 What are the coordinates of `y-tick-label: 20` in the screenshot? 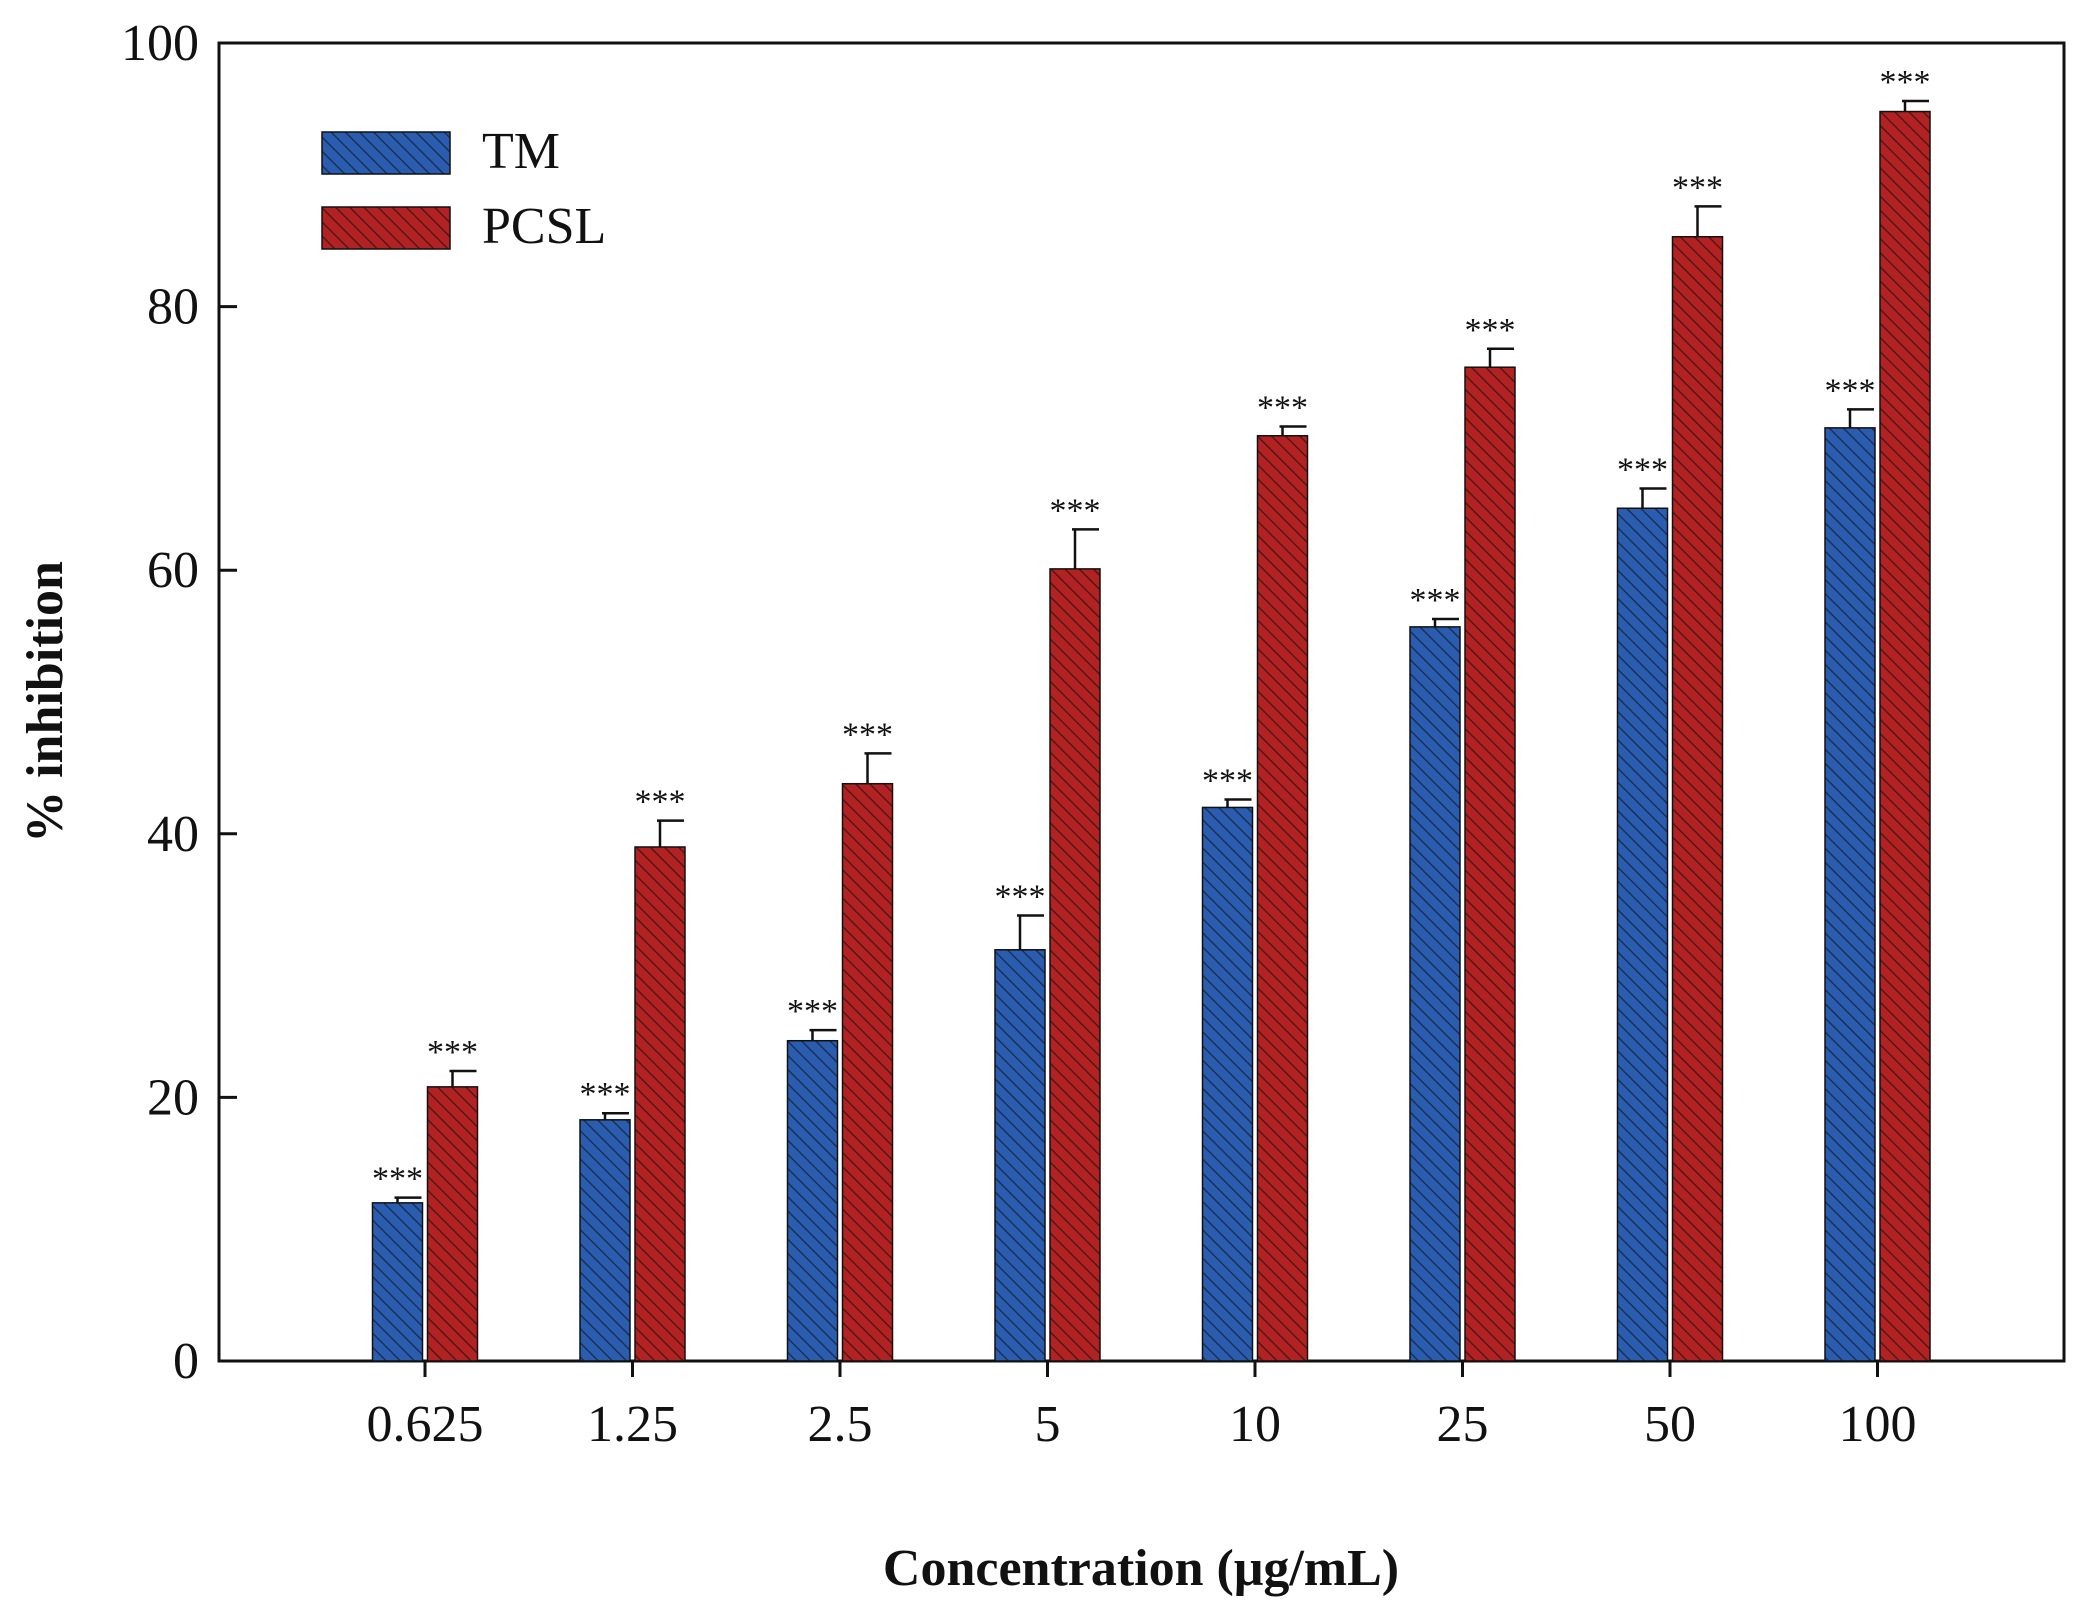 It's located at (173, 1097).